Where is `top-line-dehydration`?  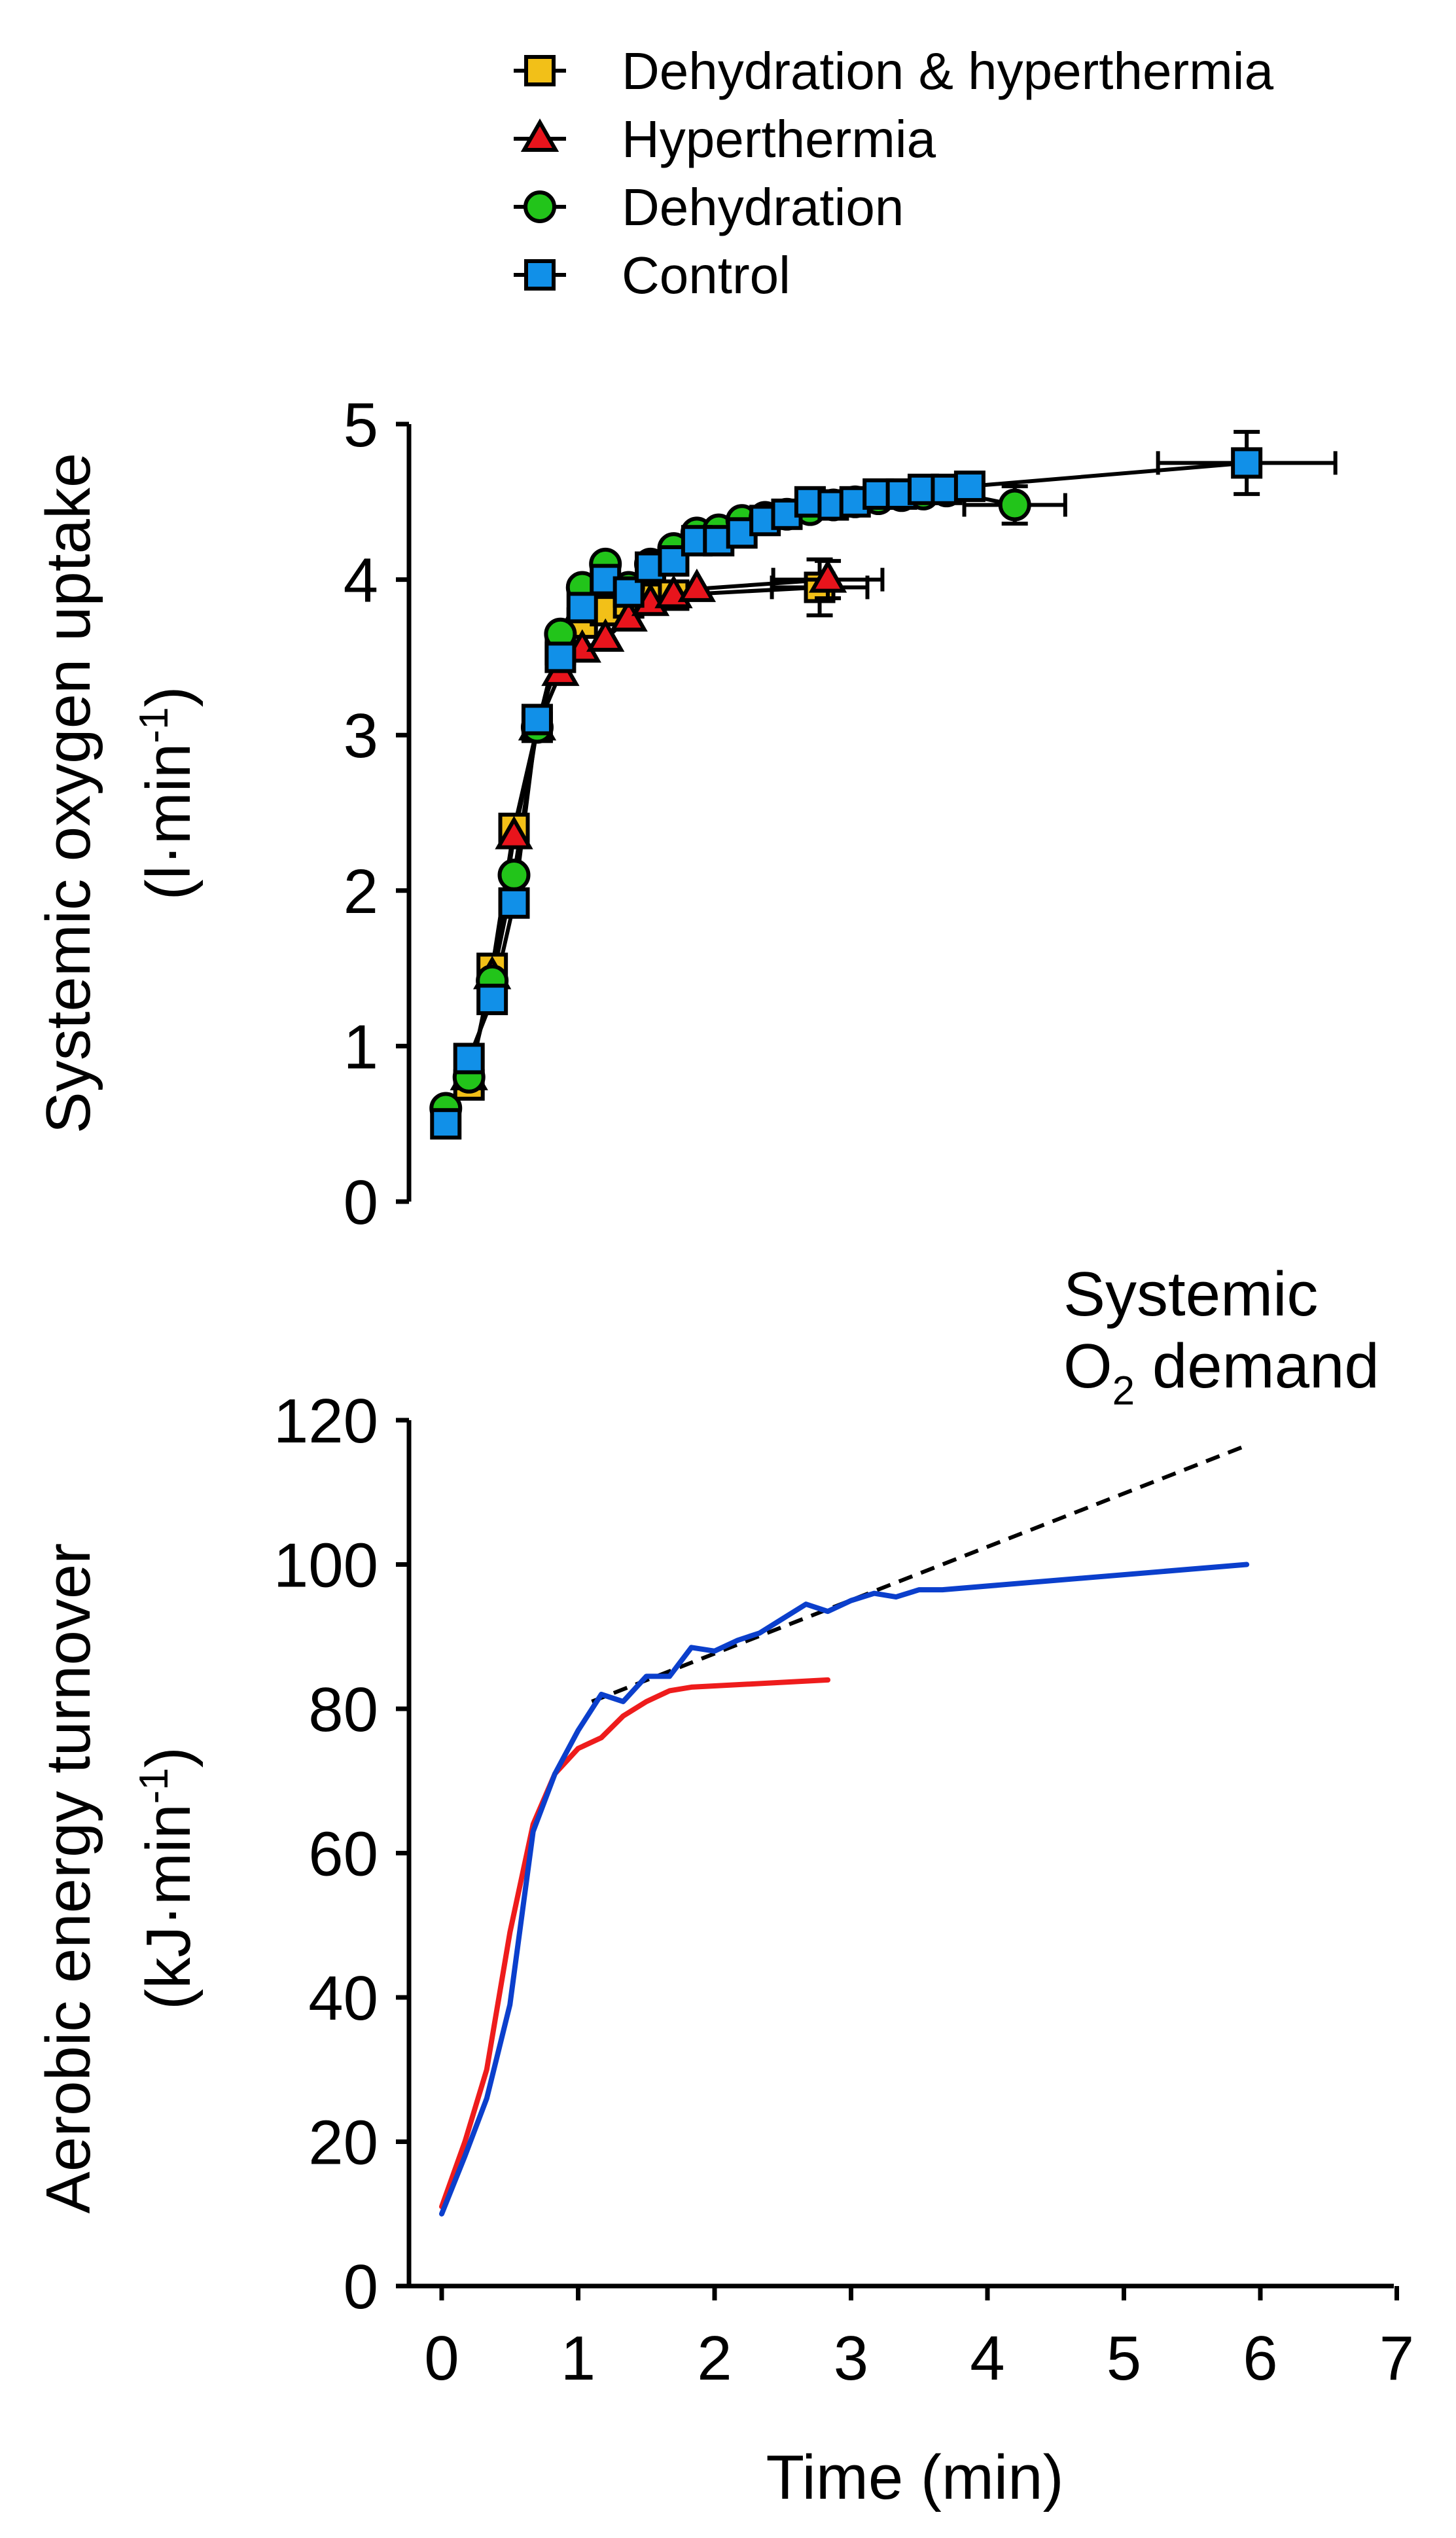 top-line-dehydration is located at coordinates (730, 800).